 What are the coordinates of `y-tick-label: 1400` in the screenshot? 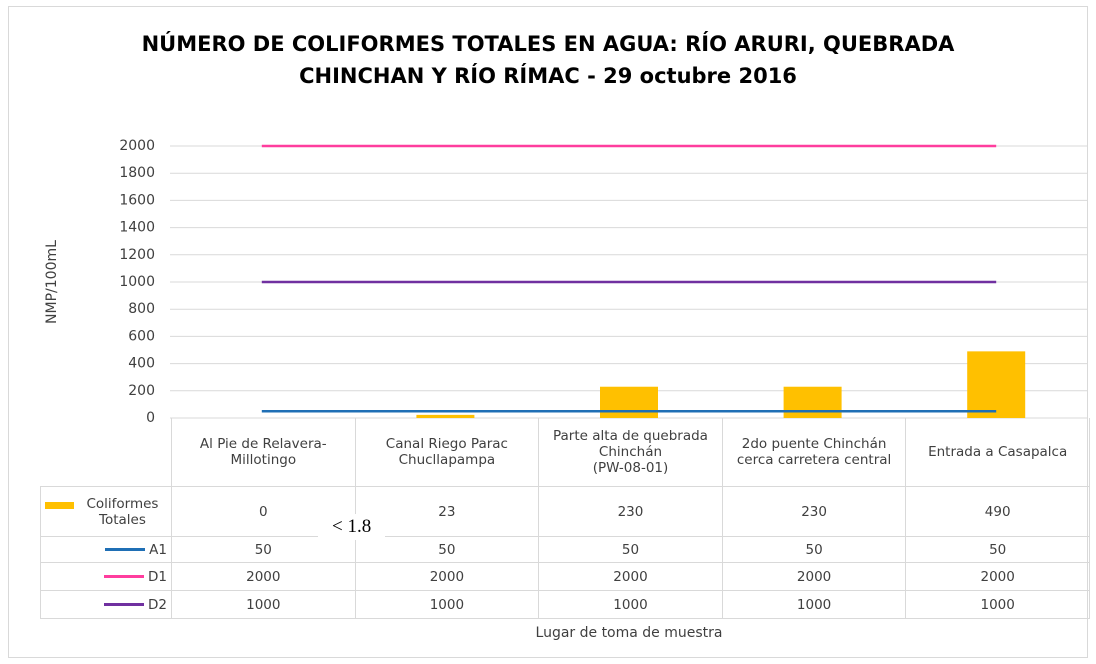 It's located at (137, 228).